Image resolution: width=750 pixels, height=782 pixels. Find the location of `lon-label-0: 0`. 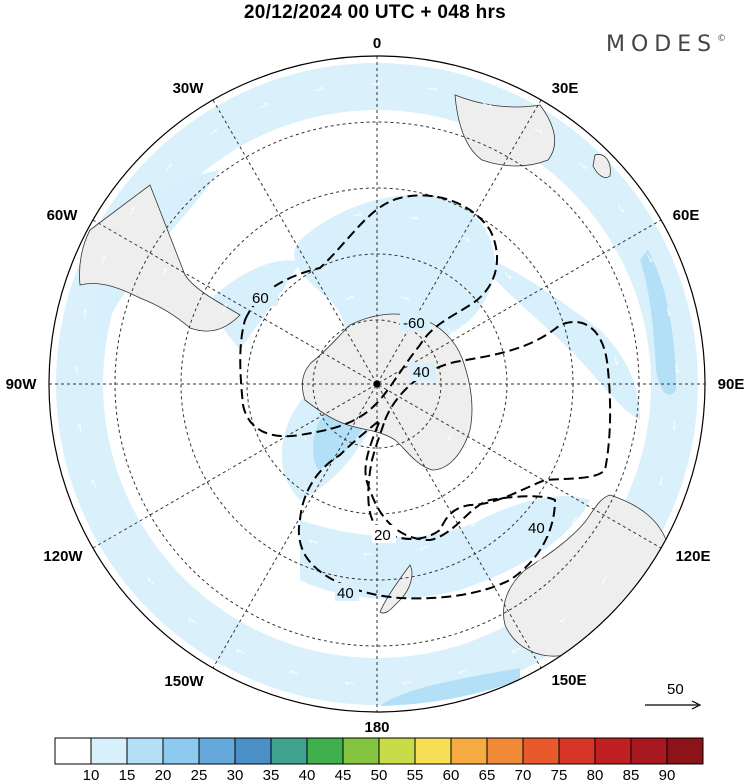

lon-label-0: 0 is located at coordinates (377, 43).